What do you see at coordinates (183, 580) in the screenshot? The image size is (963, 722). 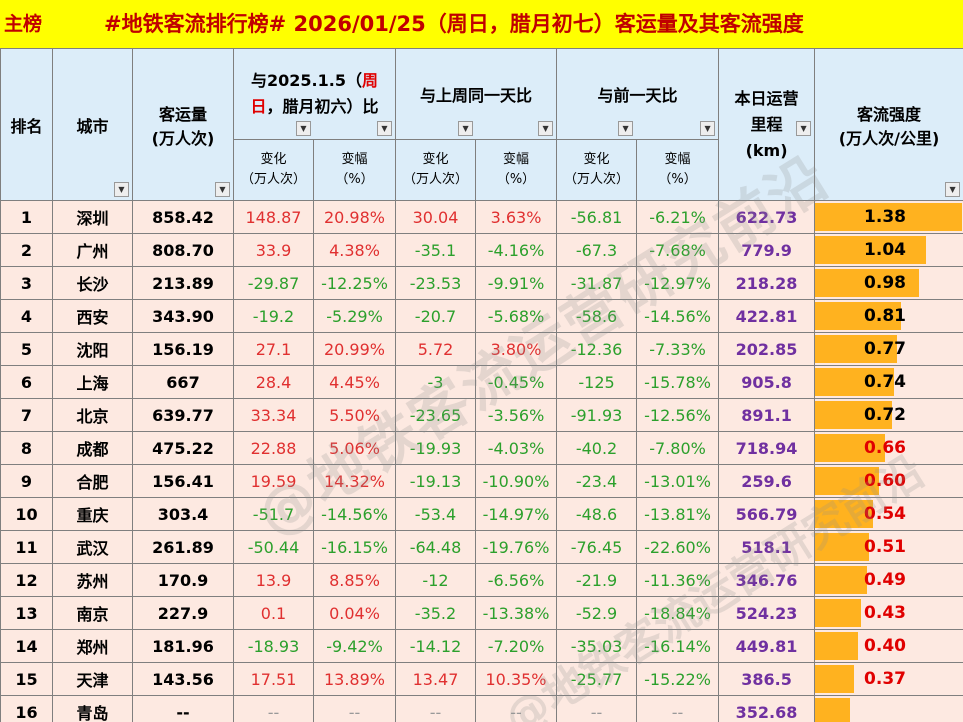 I see `volume-cell: 170.9` at bounding box center [183, 580].